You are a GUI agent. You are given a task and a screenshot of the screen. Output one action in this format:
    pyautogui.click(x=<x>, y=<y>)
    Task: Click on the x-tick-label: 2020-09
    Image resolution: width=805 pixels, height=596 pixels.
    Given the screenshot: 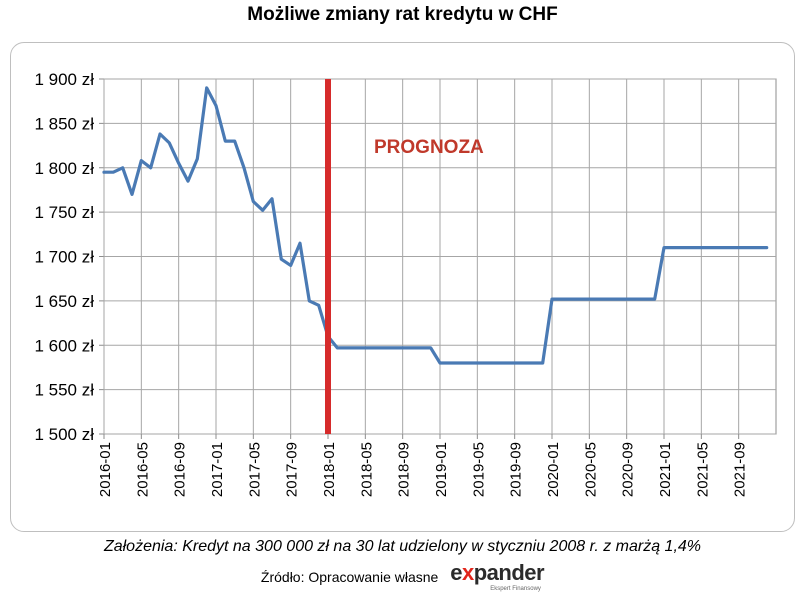 What is the action you would take?
    pyautogui.click(x=628, y=469)
    